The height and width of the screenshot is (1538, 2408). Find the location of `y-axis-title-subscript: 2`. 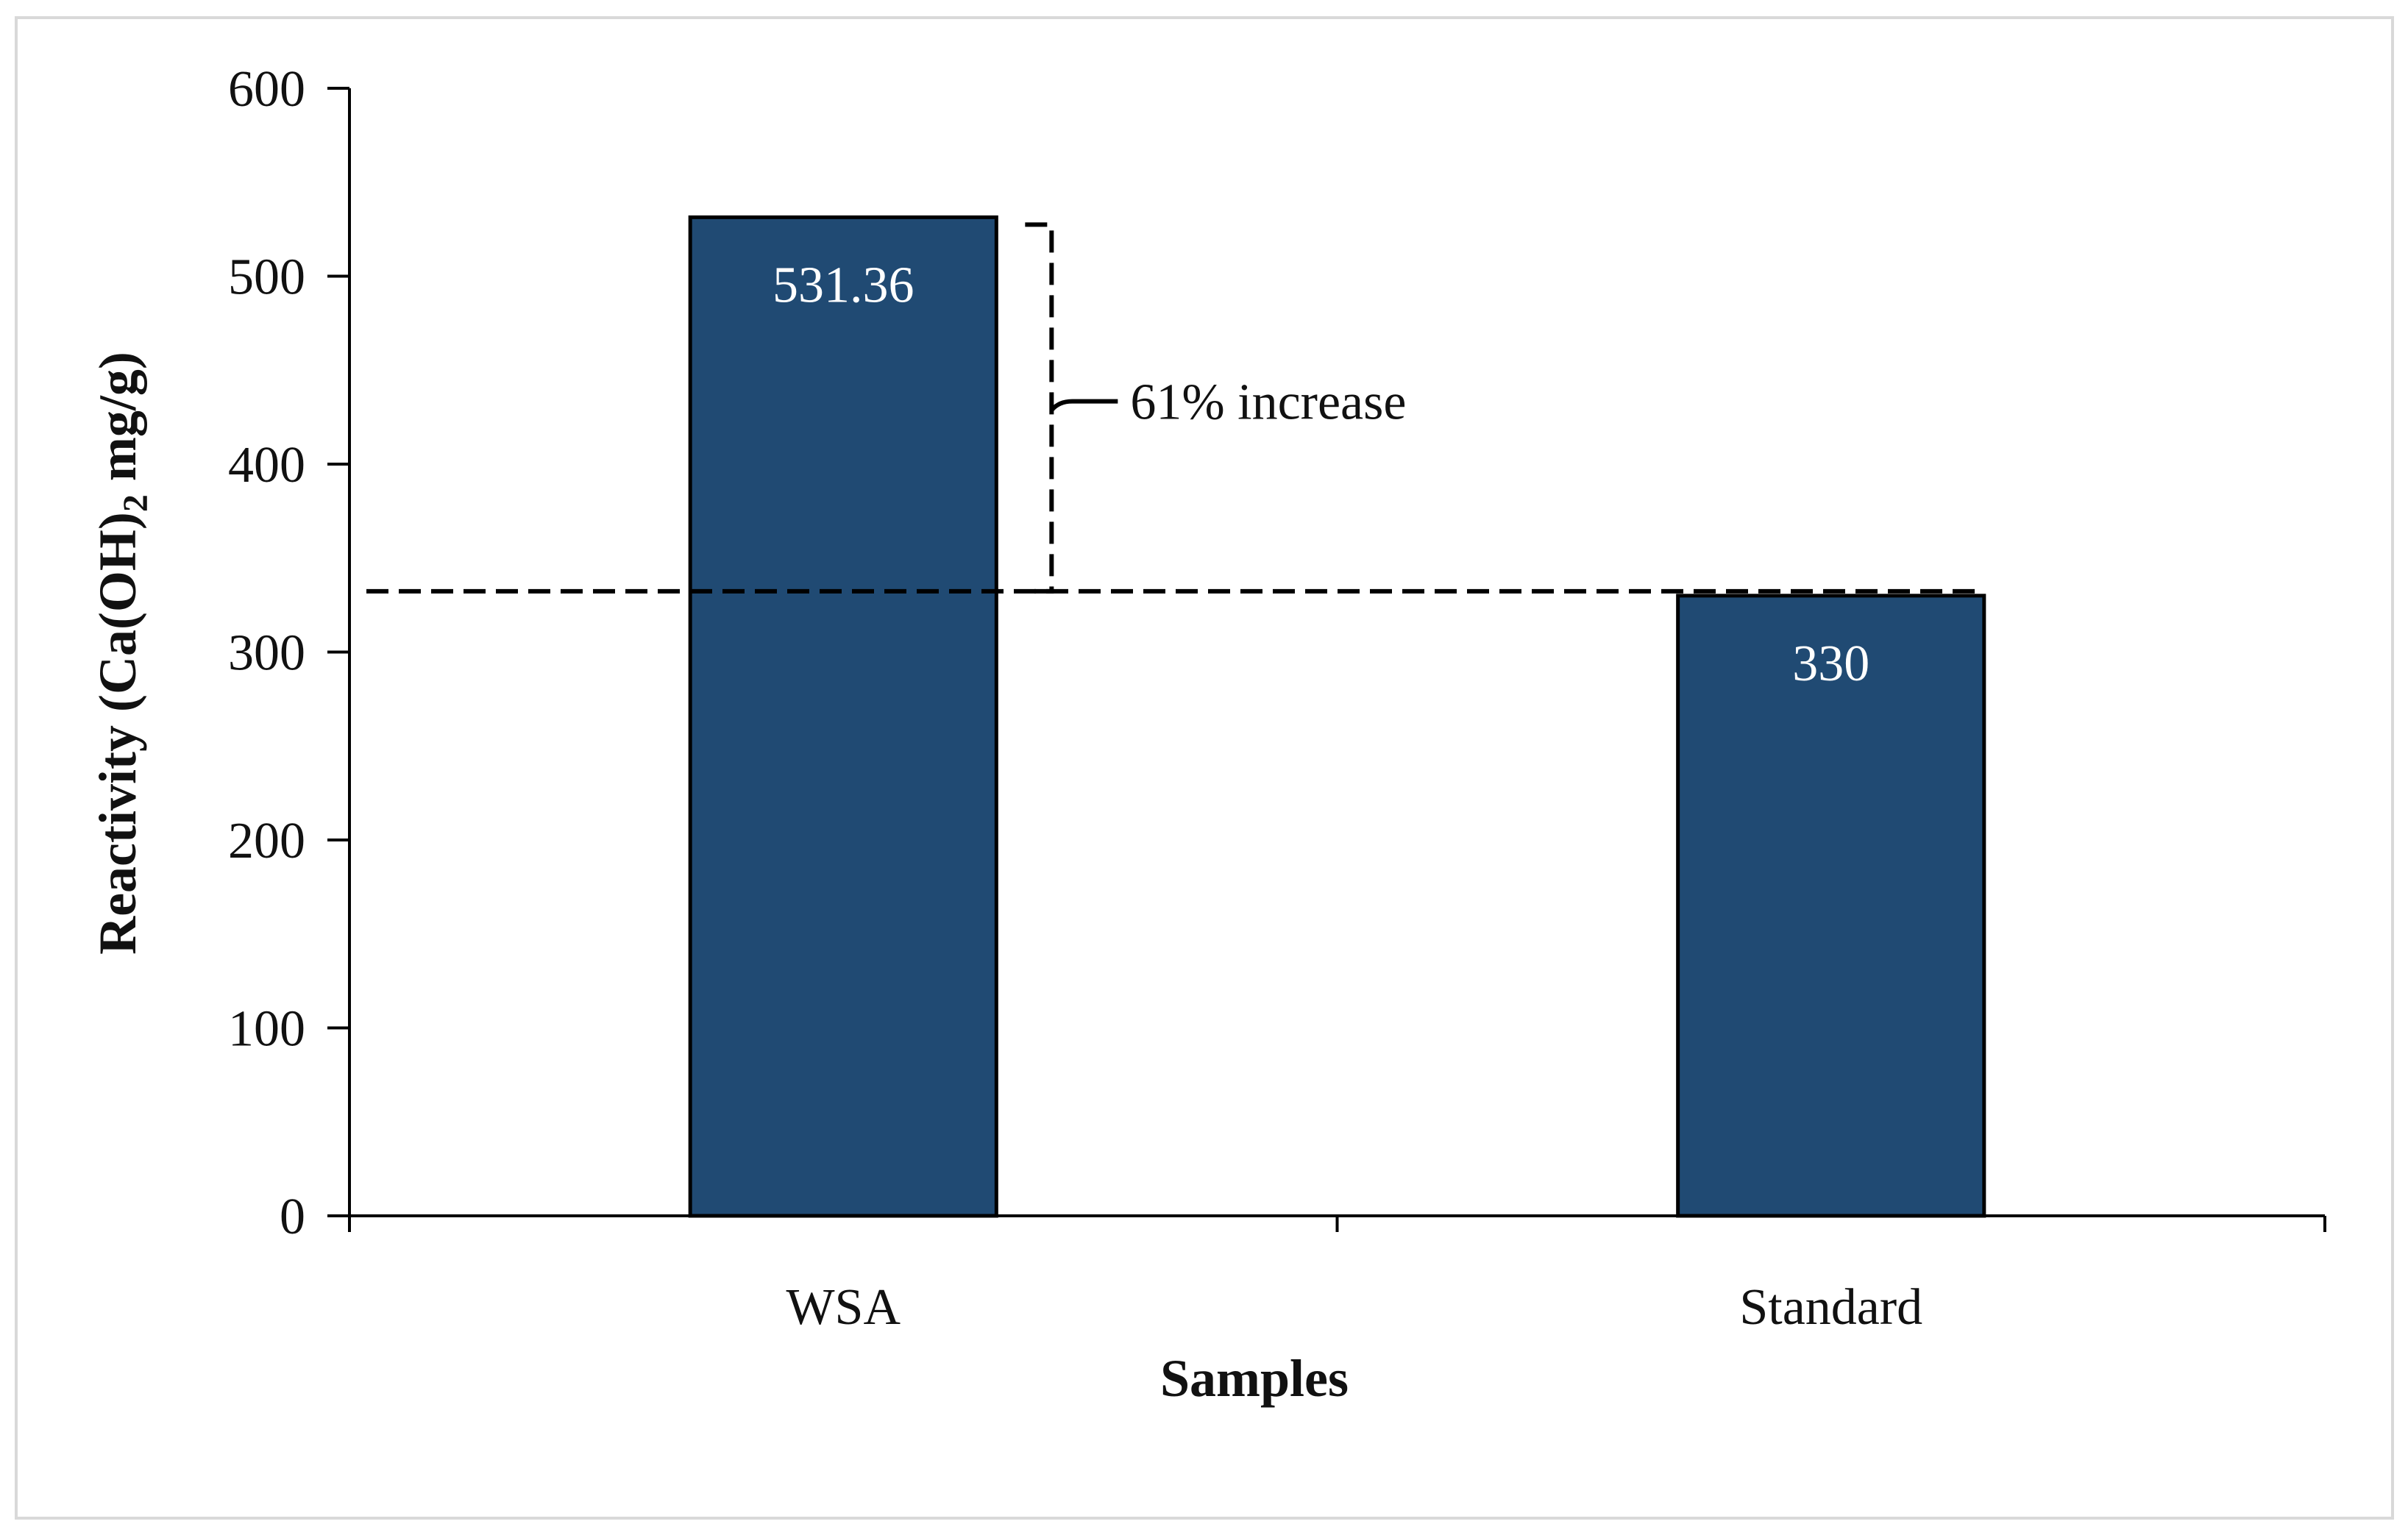

y-axis-title-subscript: 2 is located at coordinates (135, 503).